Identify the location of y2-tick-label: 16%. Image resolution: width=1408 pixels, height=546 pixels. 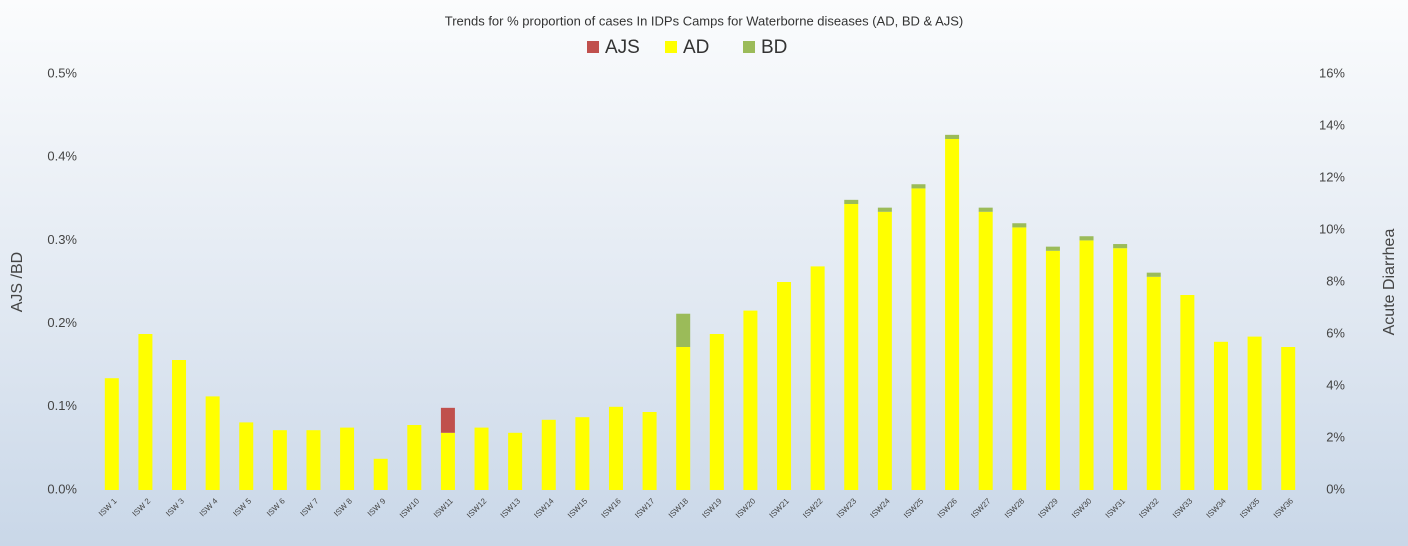
(1332, 72).